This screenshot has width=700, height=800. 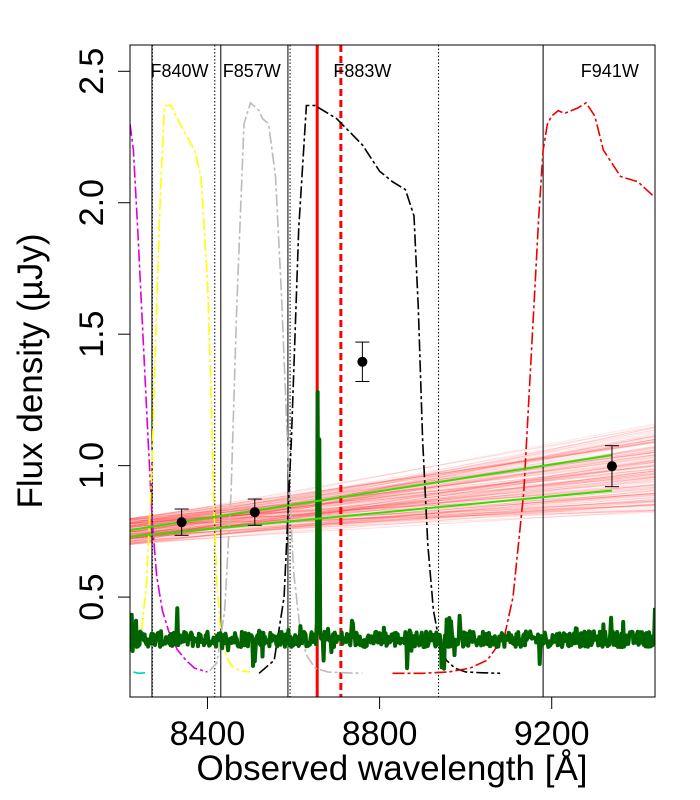 I want to click on y-tick-label: 1.5, so click(x=92, y=334).